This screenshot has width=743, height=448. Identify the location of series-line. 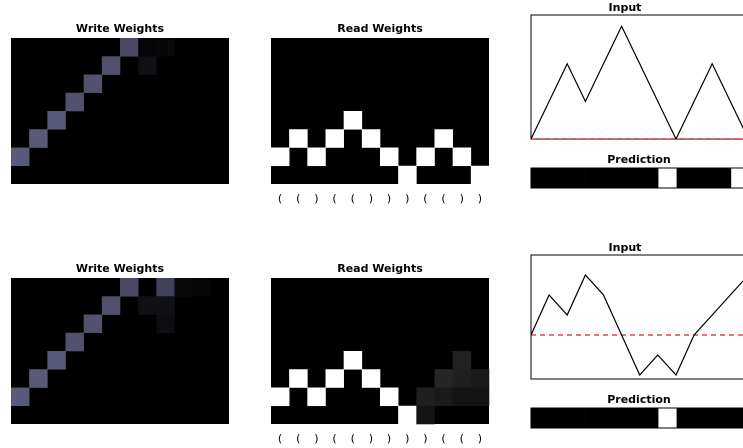
(637, 325).